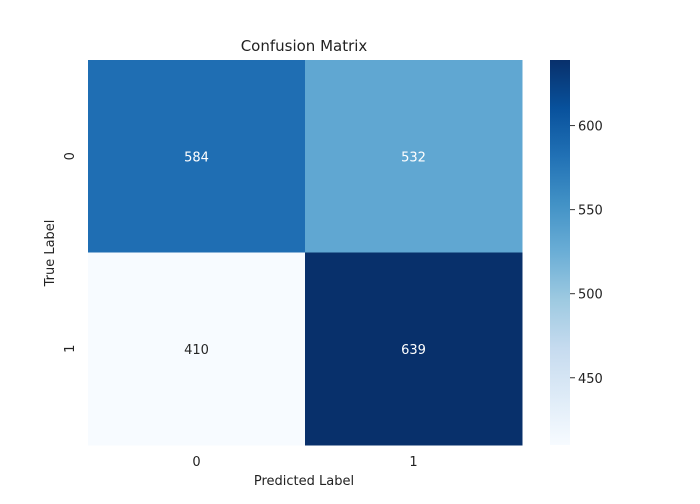 The image size is (700, 504). What do you see at coordinates (50, 254) in the screenshot?
I see `y-axis-label: True Label` at bounding box center [50, 254].